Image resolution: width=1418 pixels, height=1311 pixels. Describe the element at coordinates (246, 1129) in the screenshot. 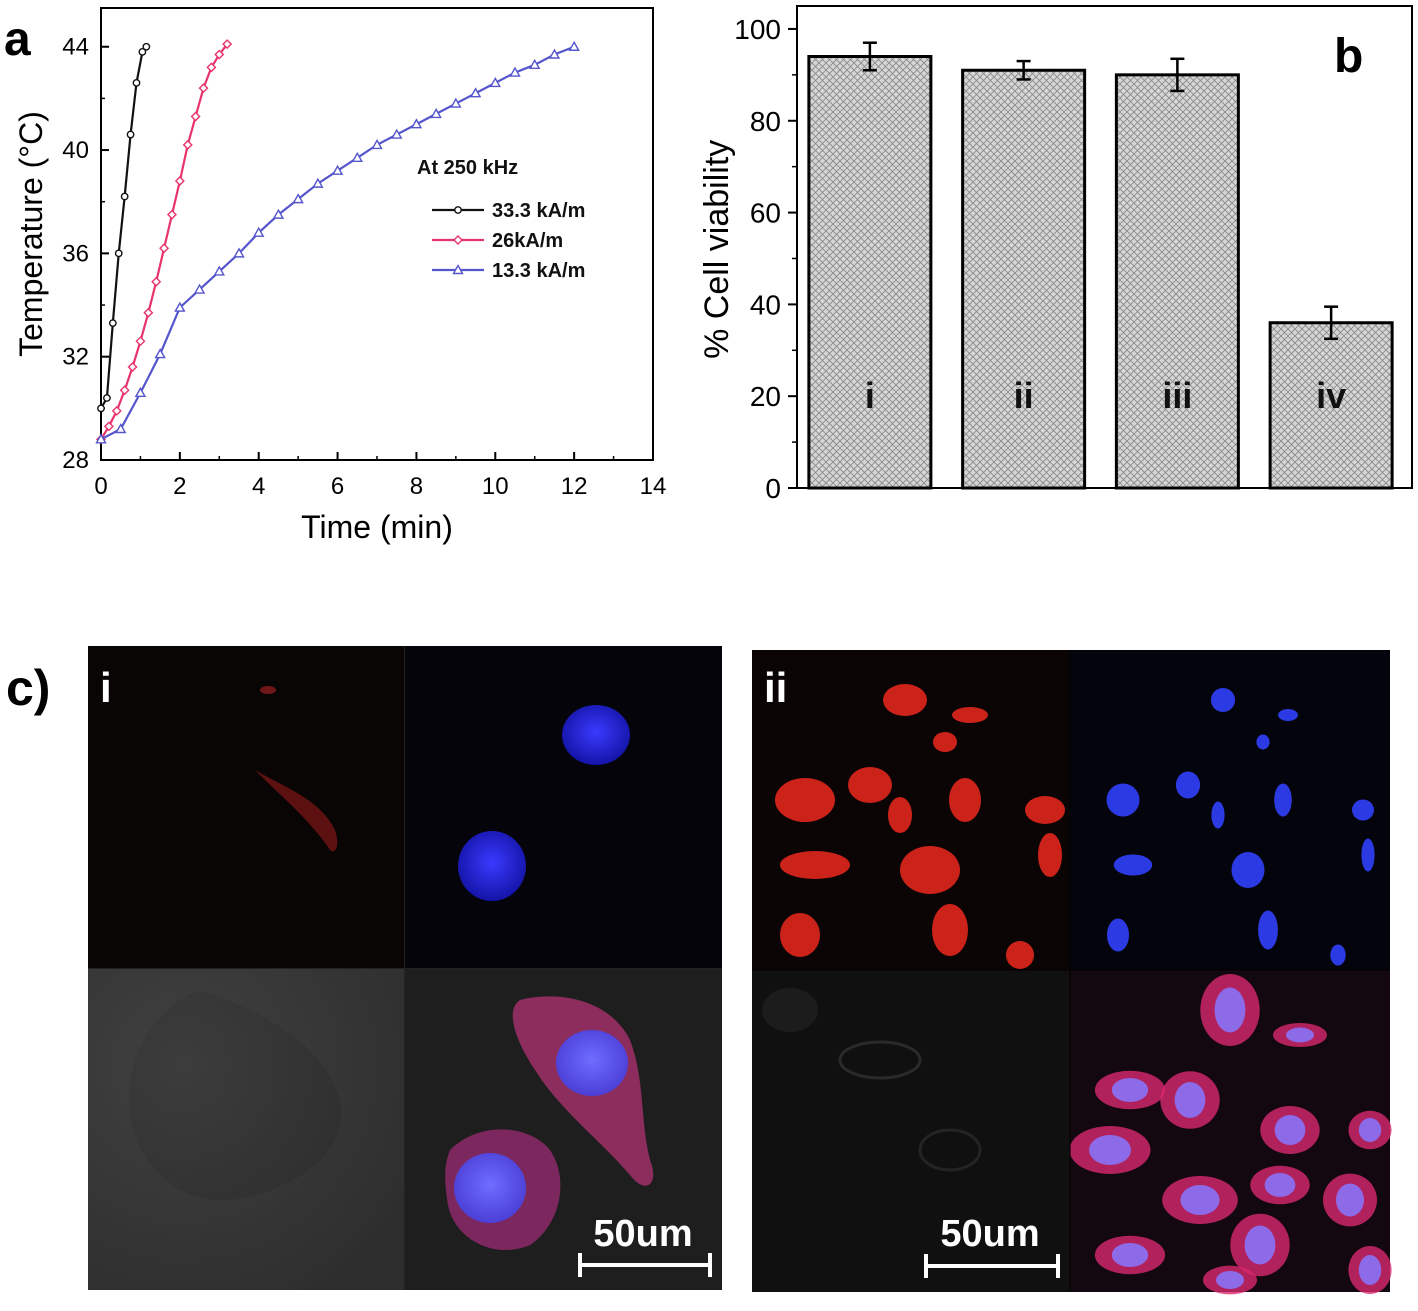

I see `micrograph-i-brightfield` at that location.